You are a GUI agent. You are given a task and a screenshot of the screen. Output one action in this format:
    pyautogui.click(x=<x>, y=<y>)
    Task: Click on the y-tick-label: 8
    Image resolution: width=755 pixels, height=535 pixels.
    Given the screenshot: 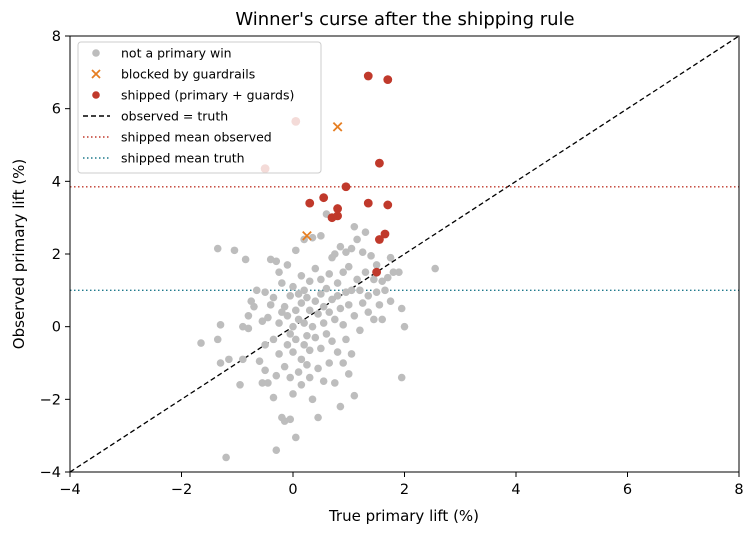 What is the action you would take?
    pyautogui.click(x=56, y=37)
    